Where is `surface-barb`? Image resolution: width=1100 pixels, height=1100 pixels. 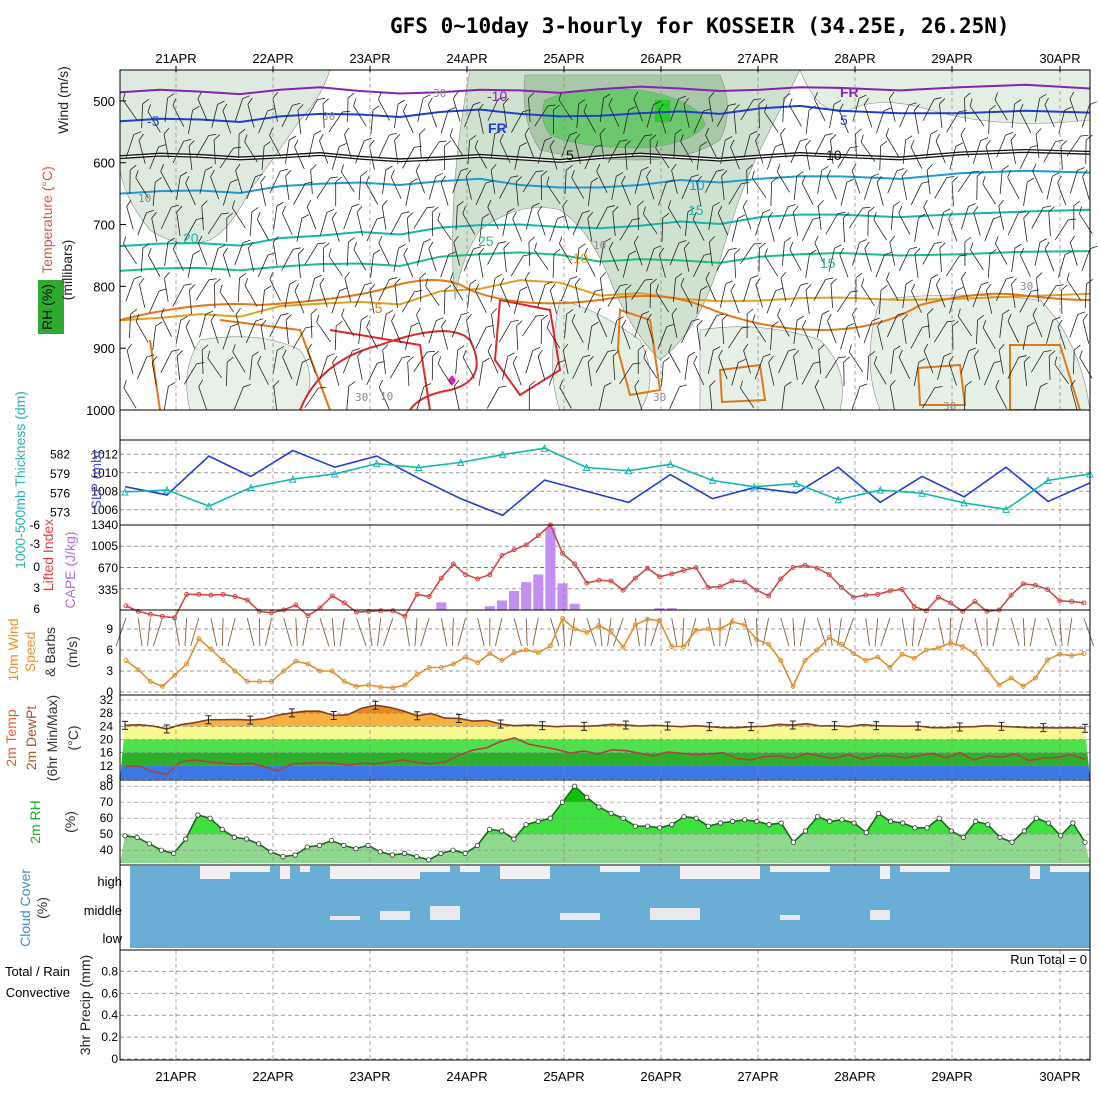
surface-barb is located at coordinates (1052, 632).